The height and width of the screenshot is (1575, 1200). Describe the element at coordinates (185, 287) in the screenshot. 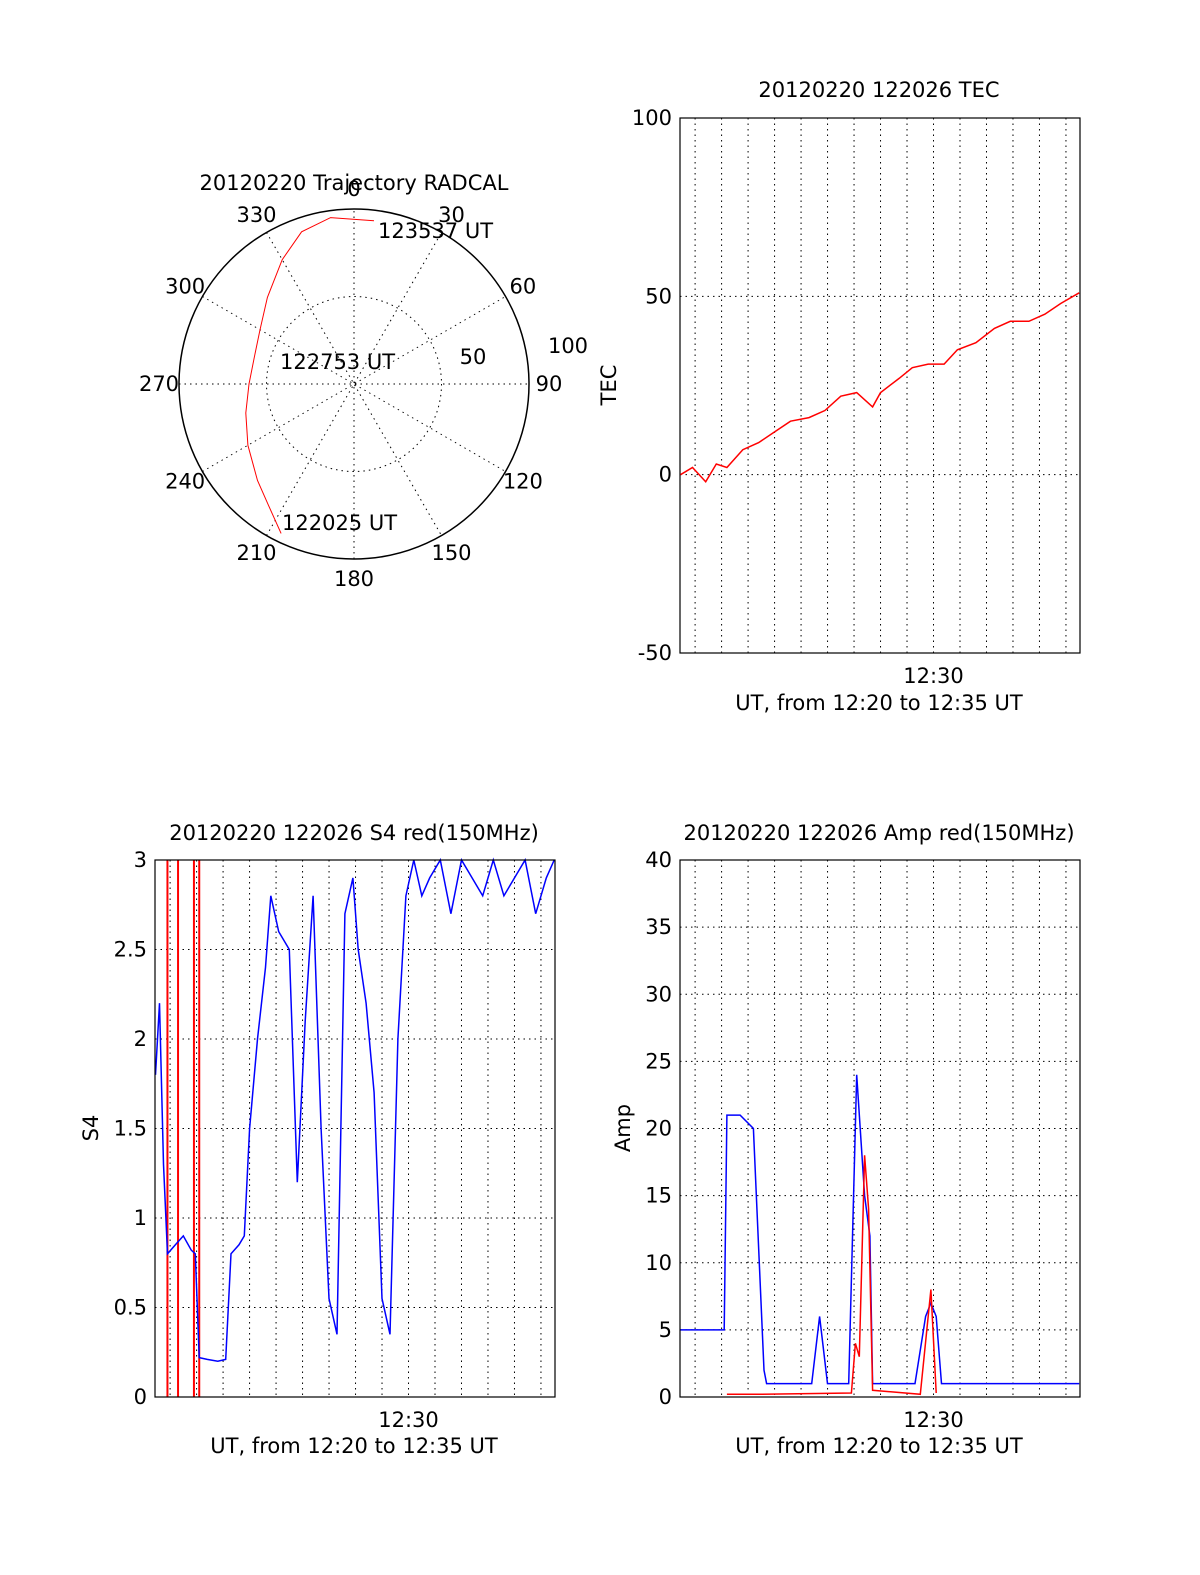

I see `polar-angle-tick: 300` at that location.